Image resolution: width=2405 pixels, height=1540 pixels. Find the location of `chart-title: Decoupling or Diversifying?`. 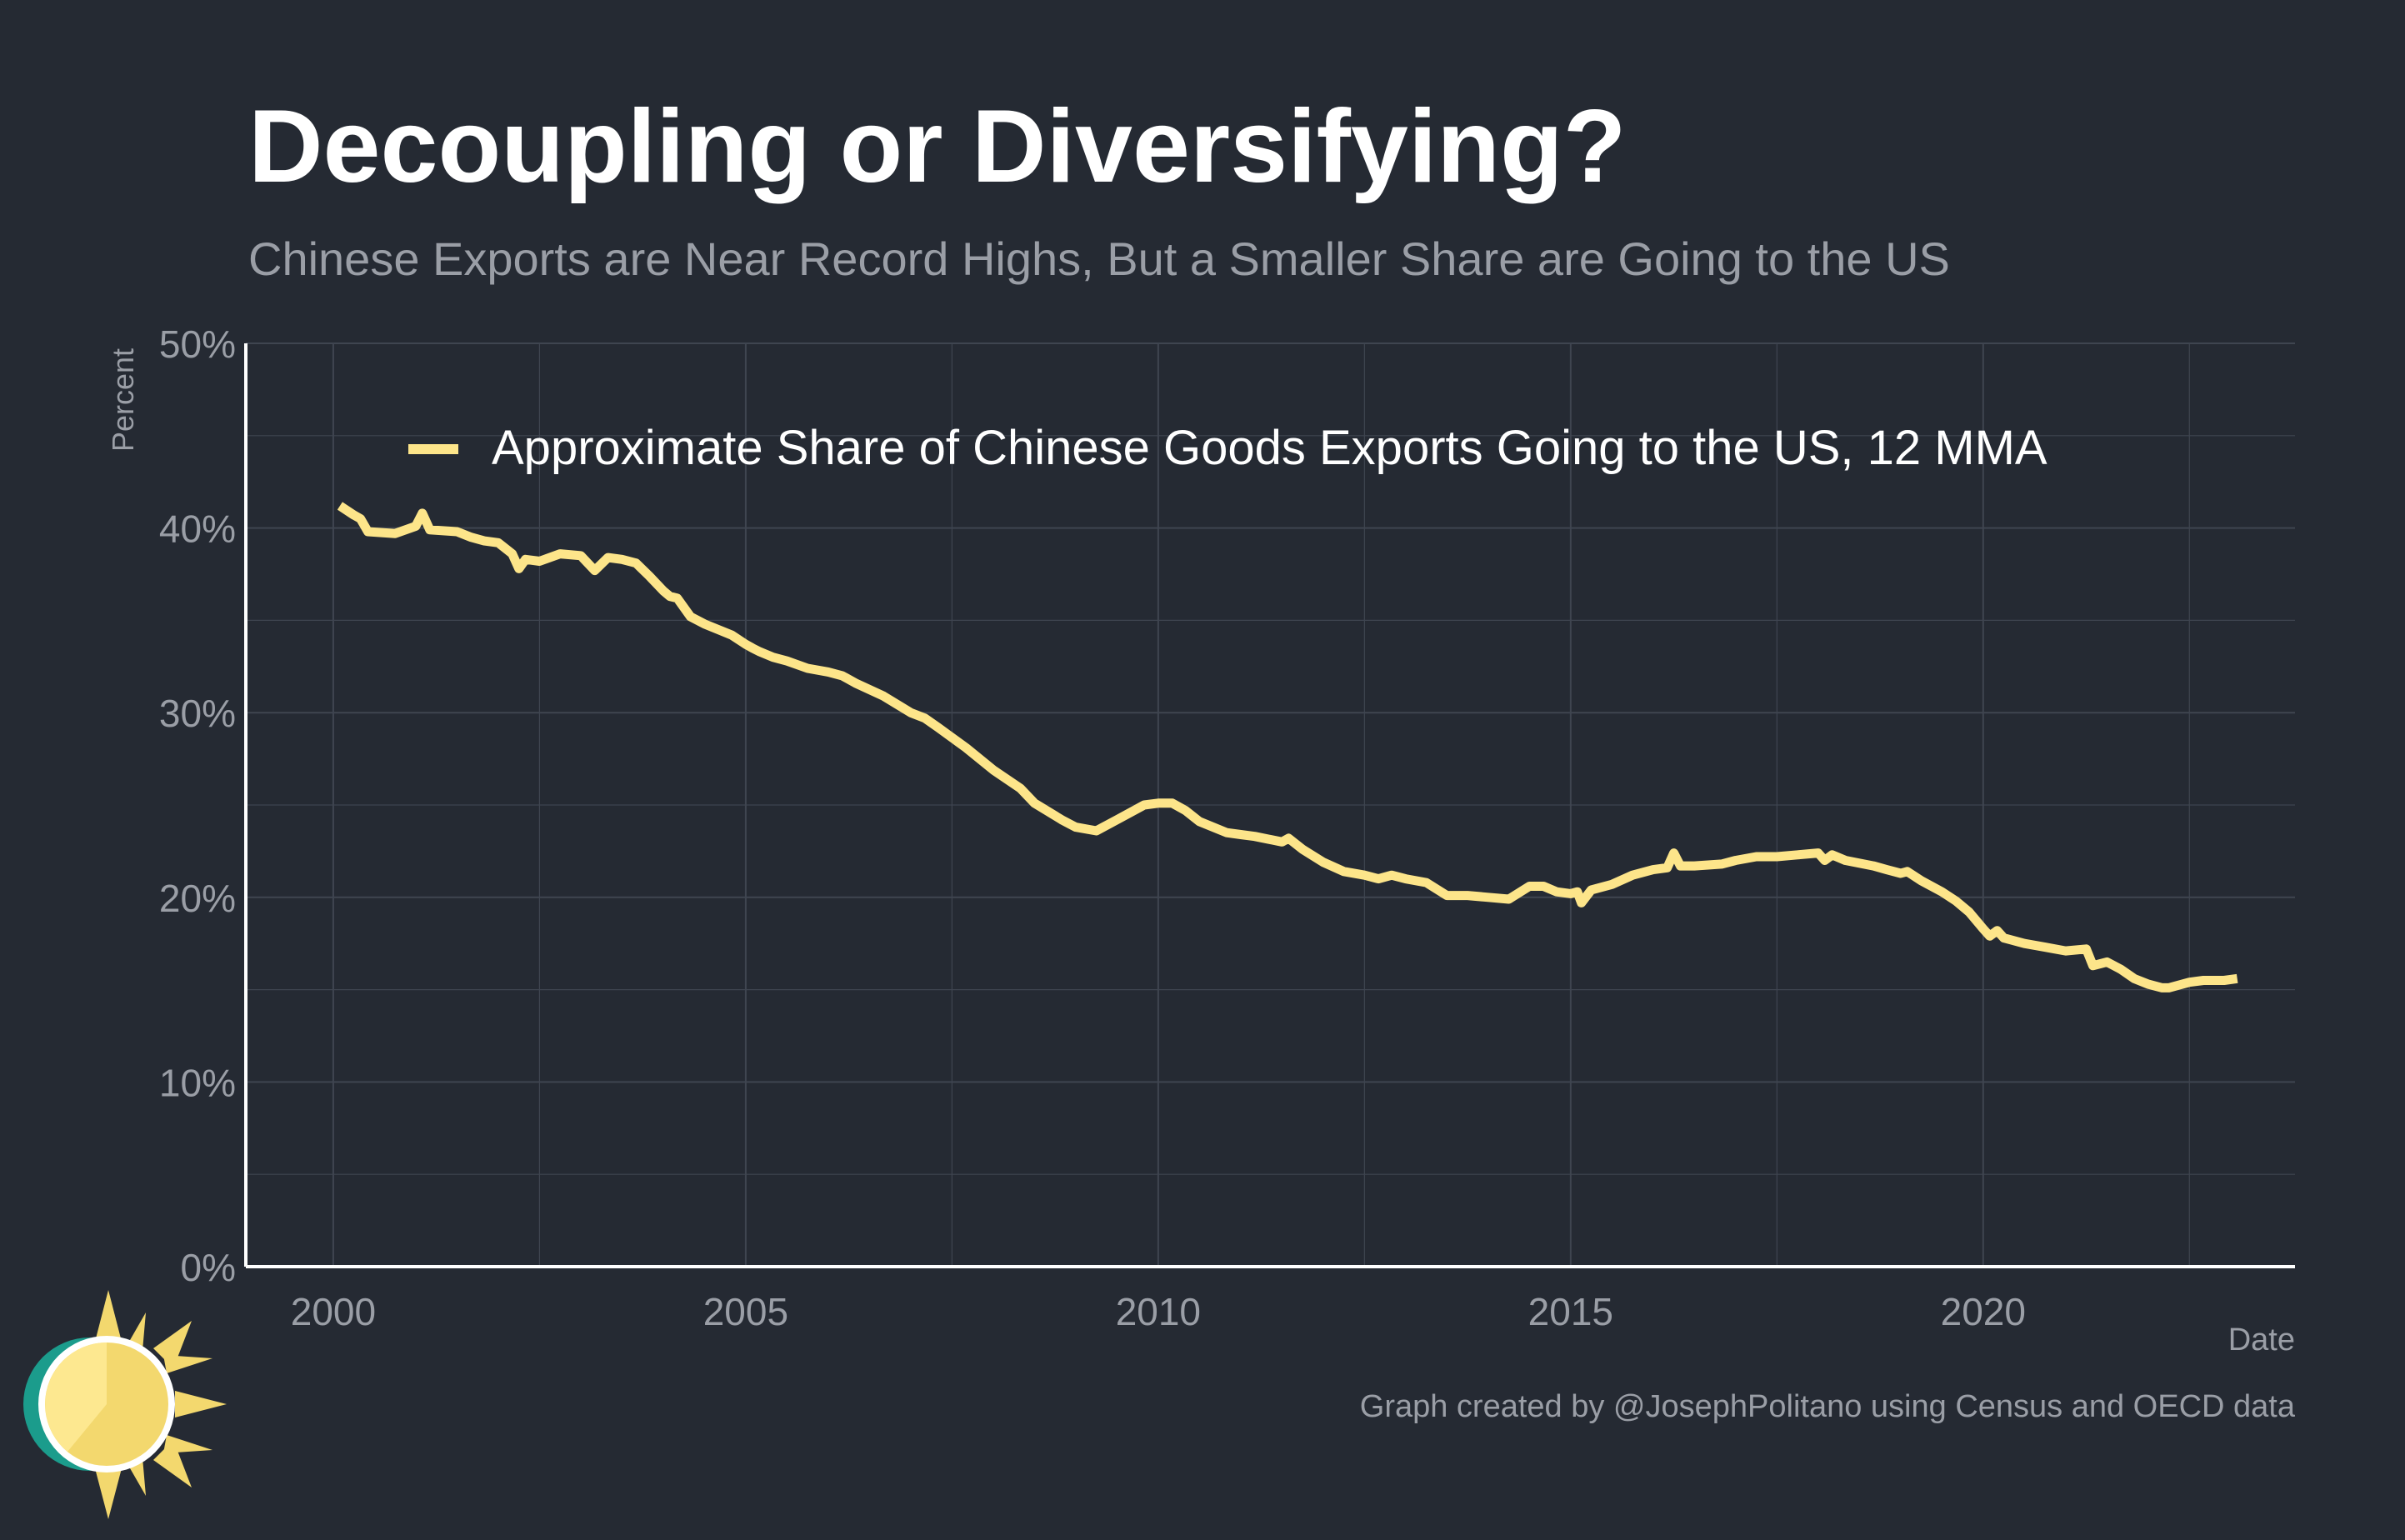

chart-title: Decoupling or Diversifying? is located at coordinates (937, 146).